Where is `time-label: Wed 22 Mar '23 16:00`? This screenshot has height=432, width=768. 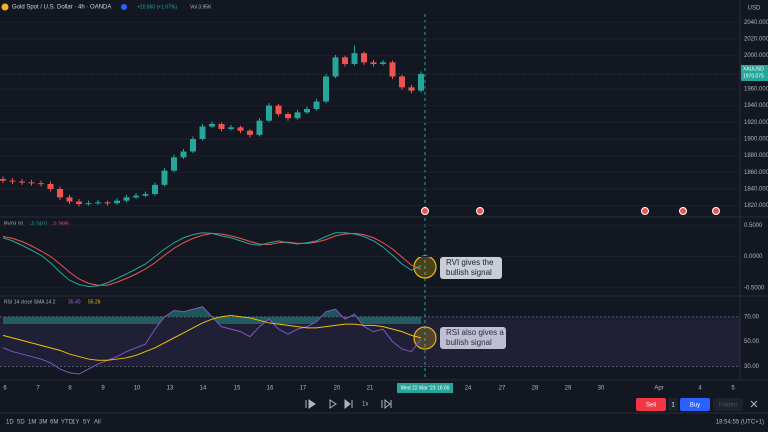 time-label: Wed 22 Mar '23 16:00 is located at coordinates (425, 388).